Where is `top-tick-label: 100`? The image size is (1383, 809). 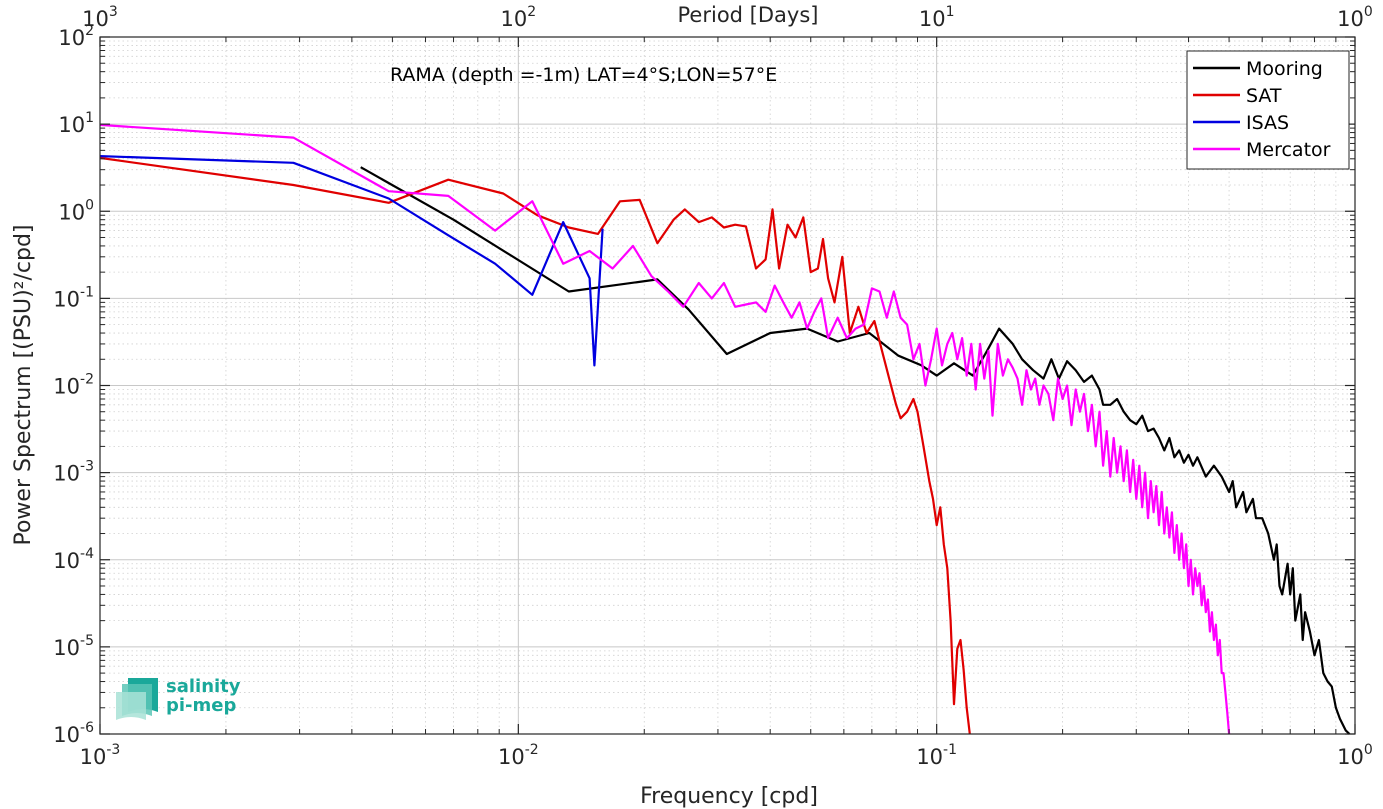 top-tick-label: 100 is located at coordinates (1355, 17).